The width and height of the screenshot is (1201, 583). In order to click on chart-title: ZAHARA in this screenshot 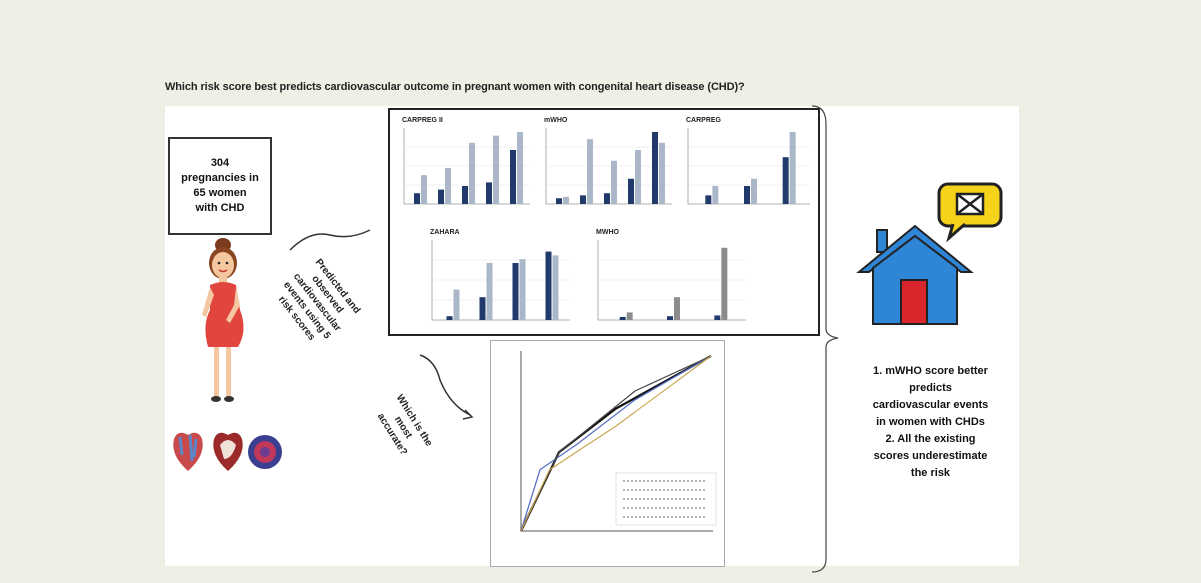, I will do `click(445, 232)`.